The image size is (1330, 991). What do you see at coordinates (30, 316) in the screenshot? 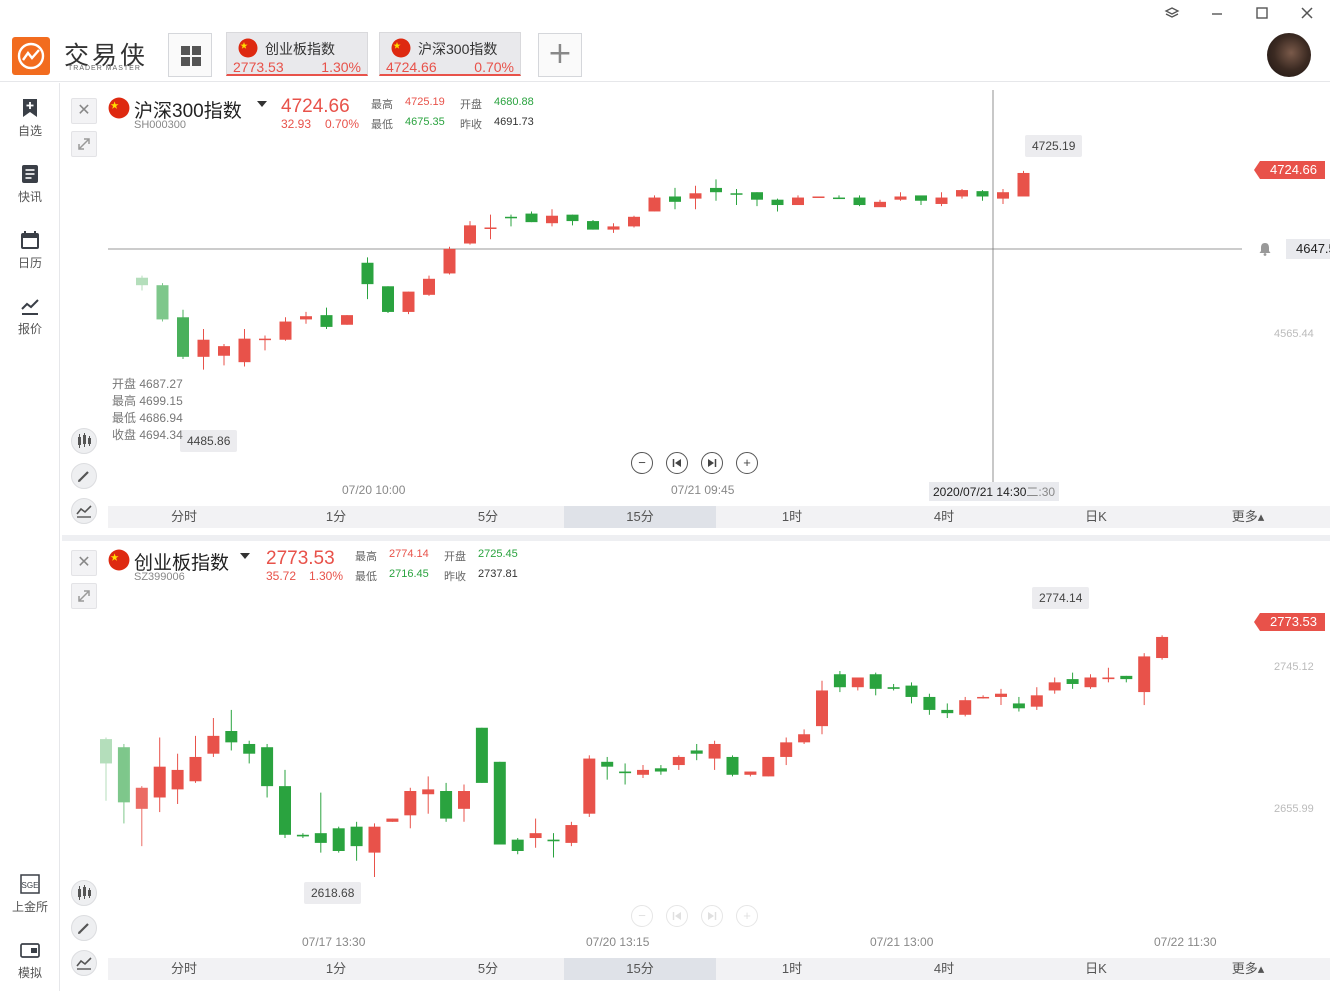
I see `sidebar-item-quotes: 报价` at bounding box center [30, 316].